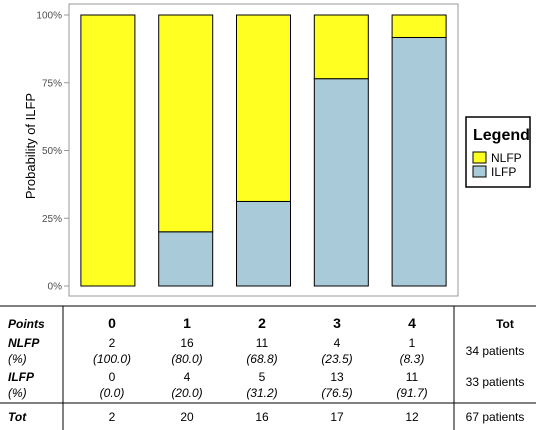 The image size is (536, 430). Describe the element at coordinates (262, 343) in the screenshot. I see `row-nlfp-count-2: 11` at that location.